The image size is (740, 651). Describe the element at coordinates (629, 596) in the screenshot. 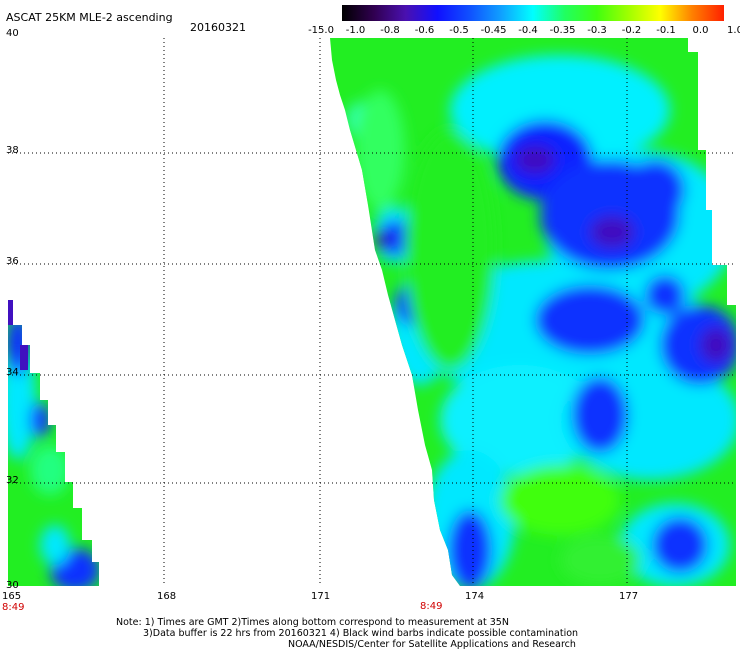

I see `lon-label-177: 177` at that location.